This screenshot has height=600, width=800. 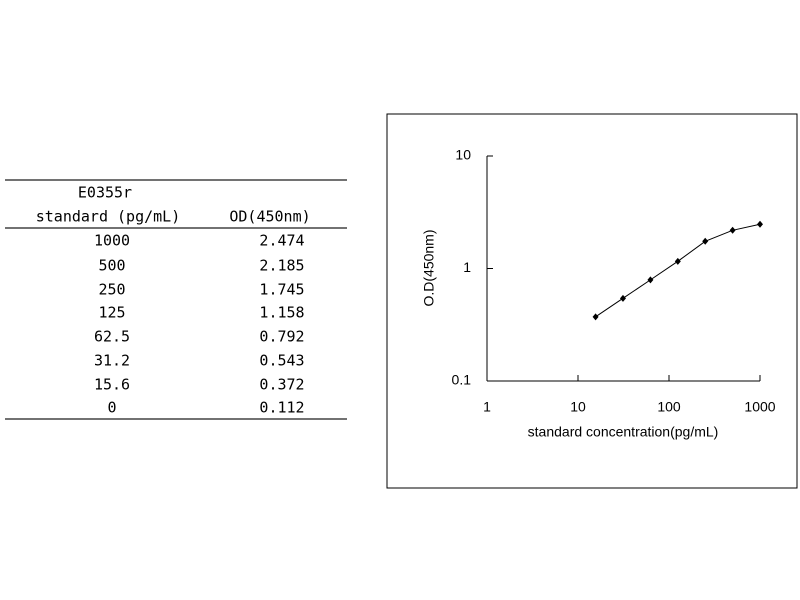 I want to click on table-cell: 1.745, so click(x=281, y=290).